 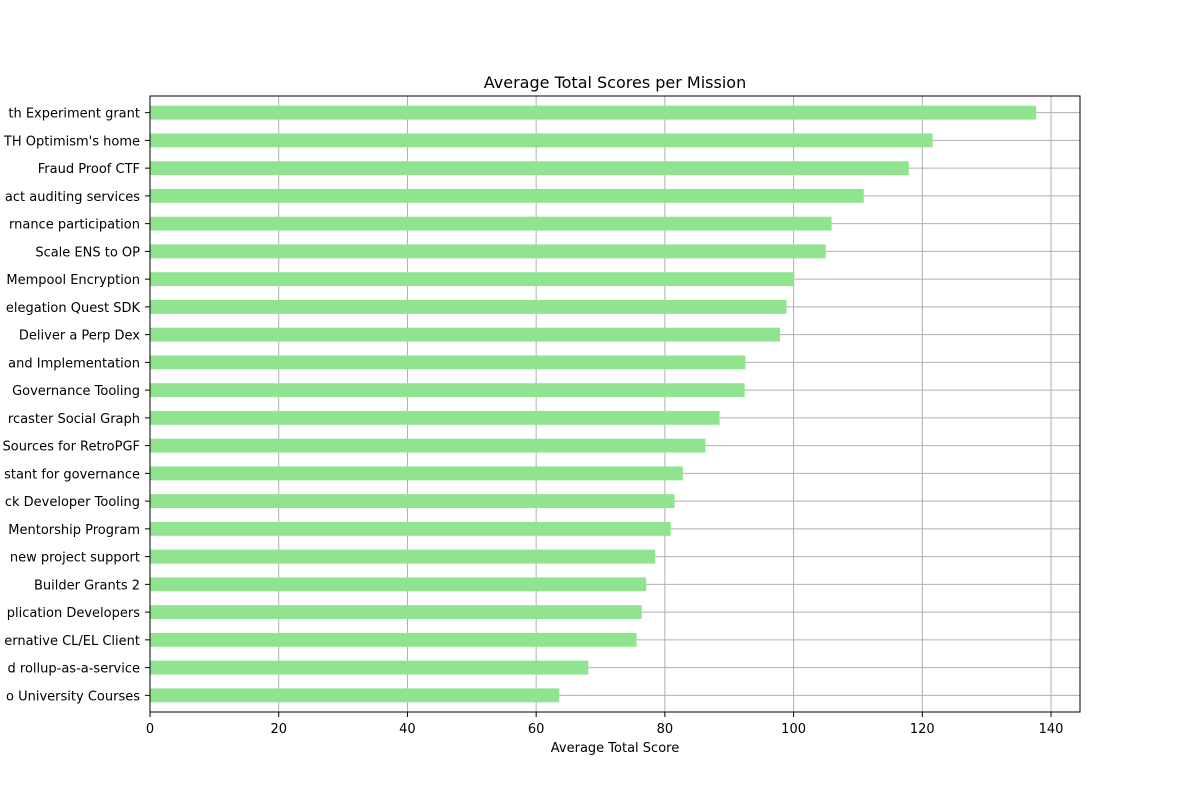 I want to click on y-tick-label: elegation Quest SDK, so click(x=73, y=308).